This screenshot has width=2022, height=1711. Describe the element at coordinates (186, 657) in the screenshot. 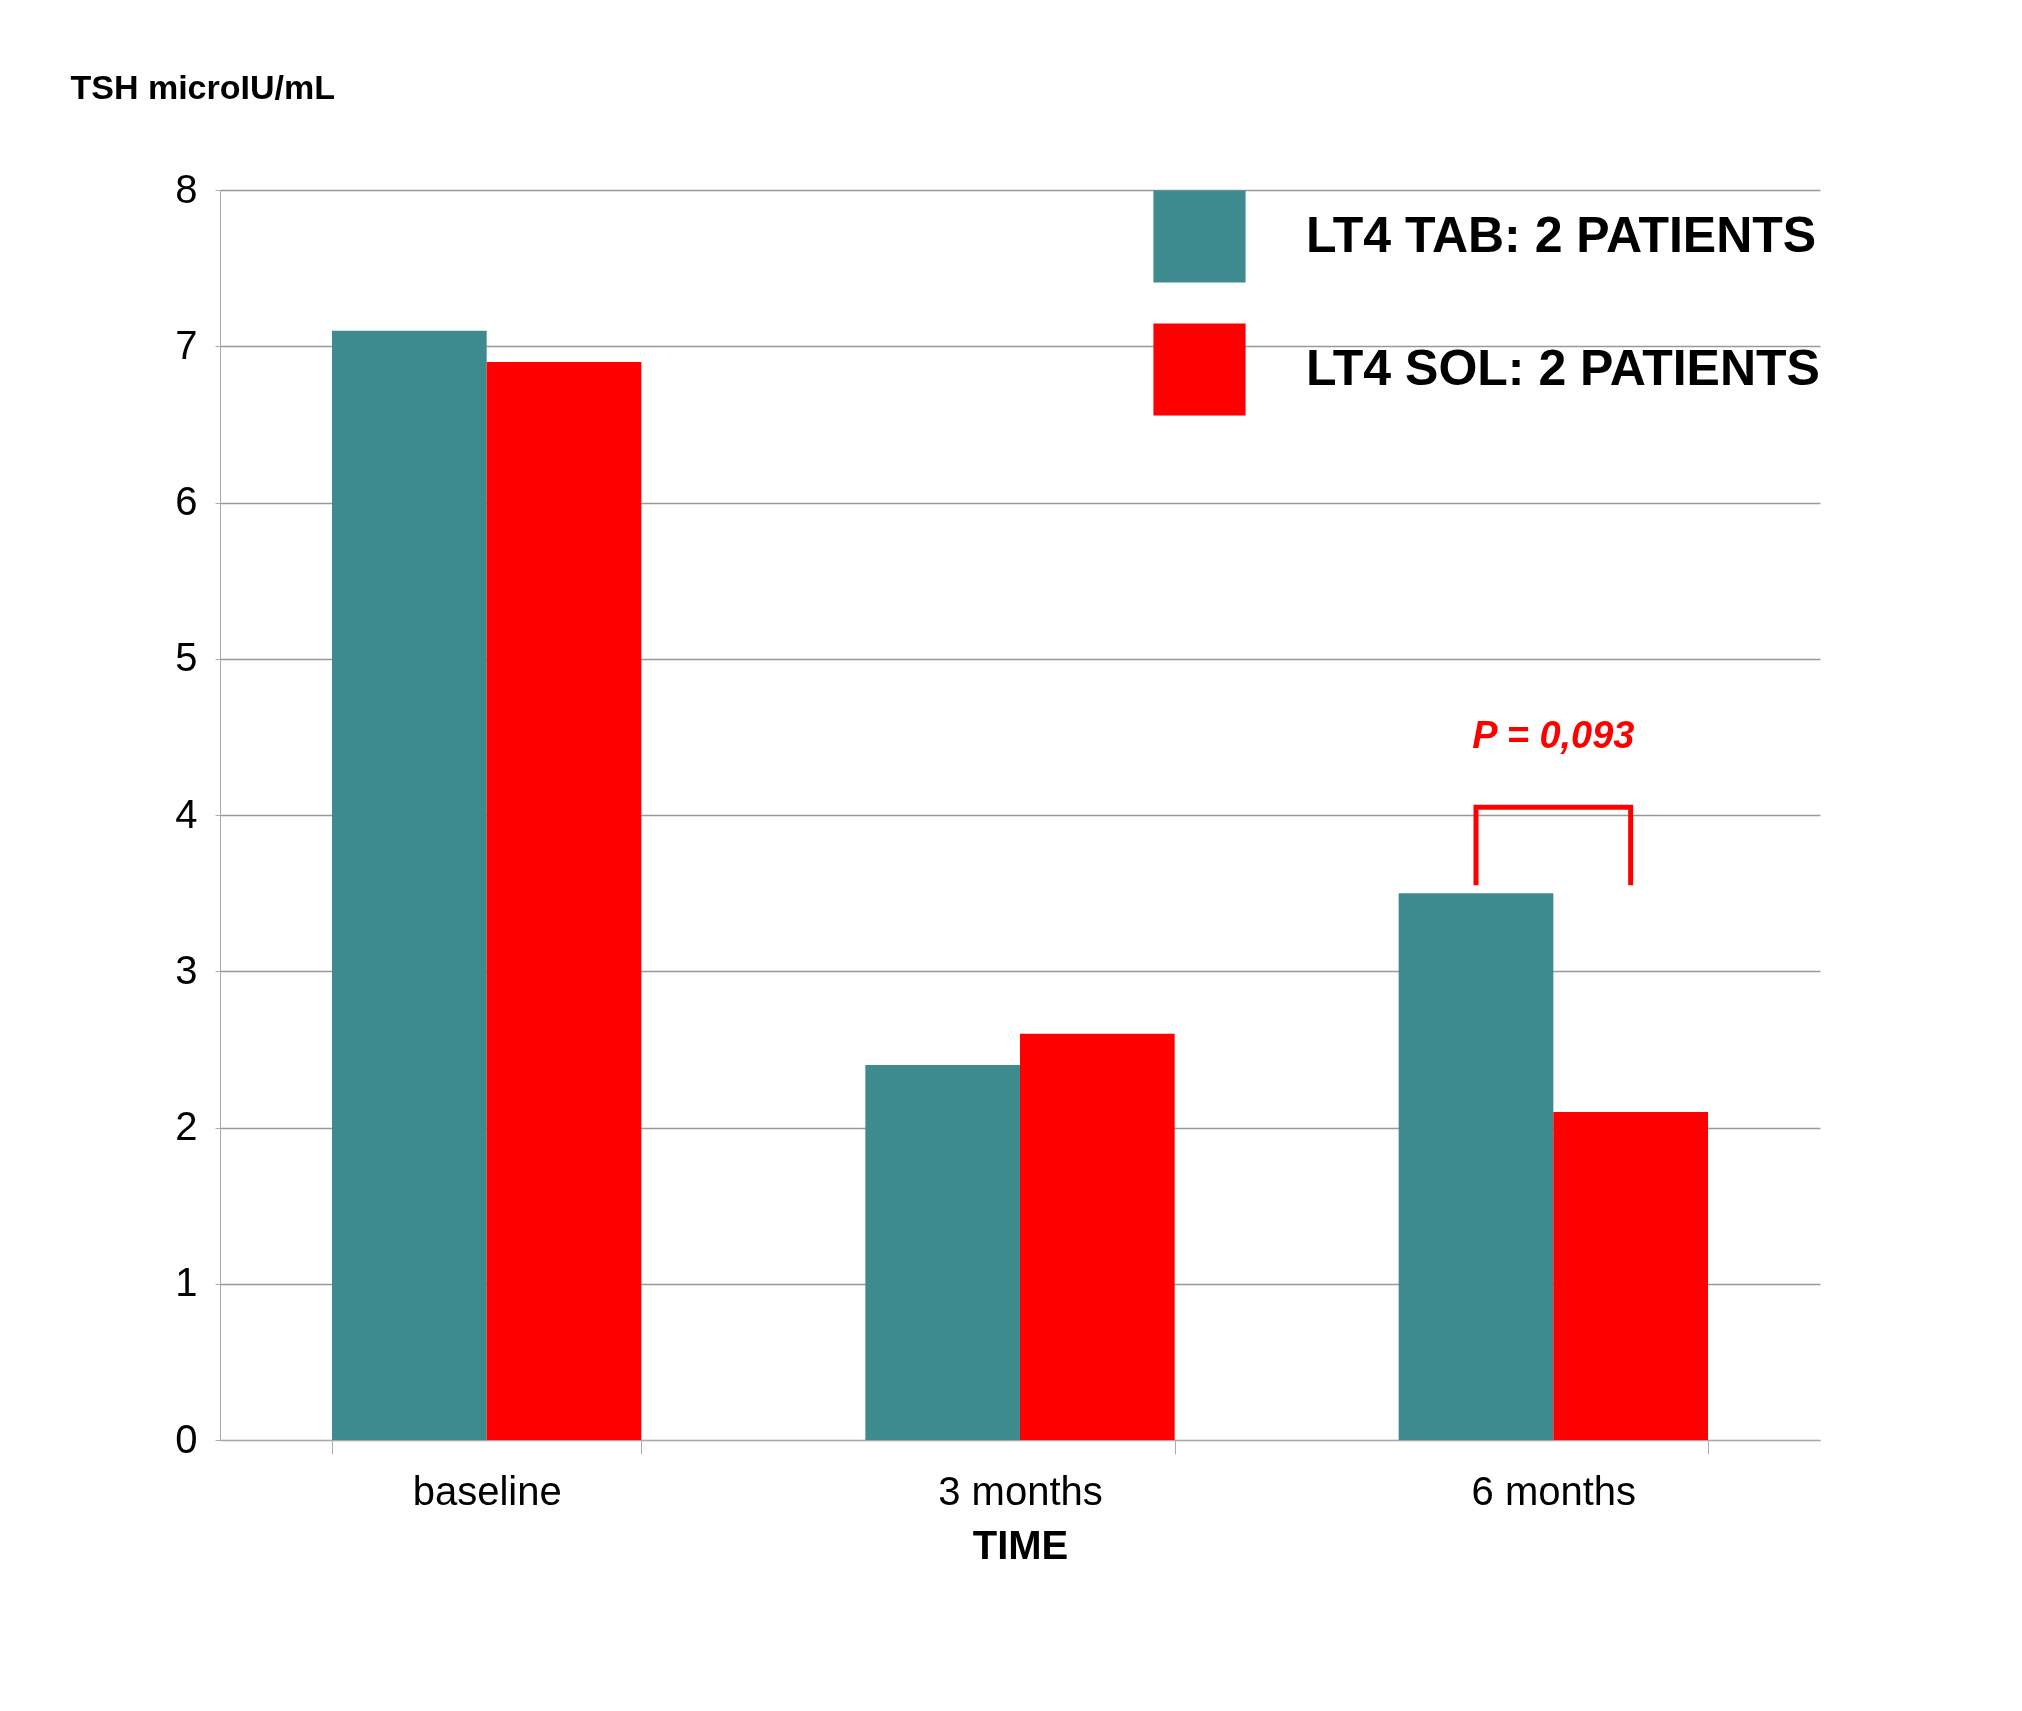

I see `y-tick-label: 5` at that location.